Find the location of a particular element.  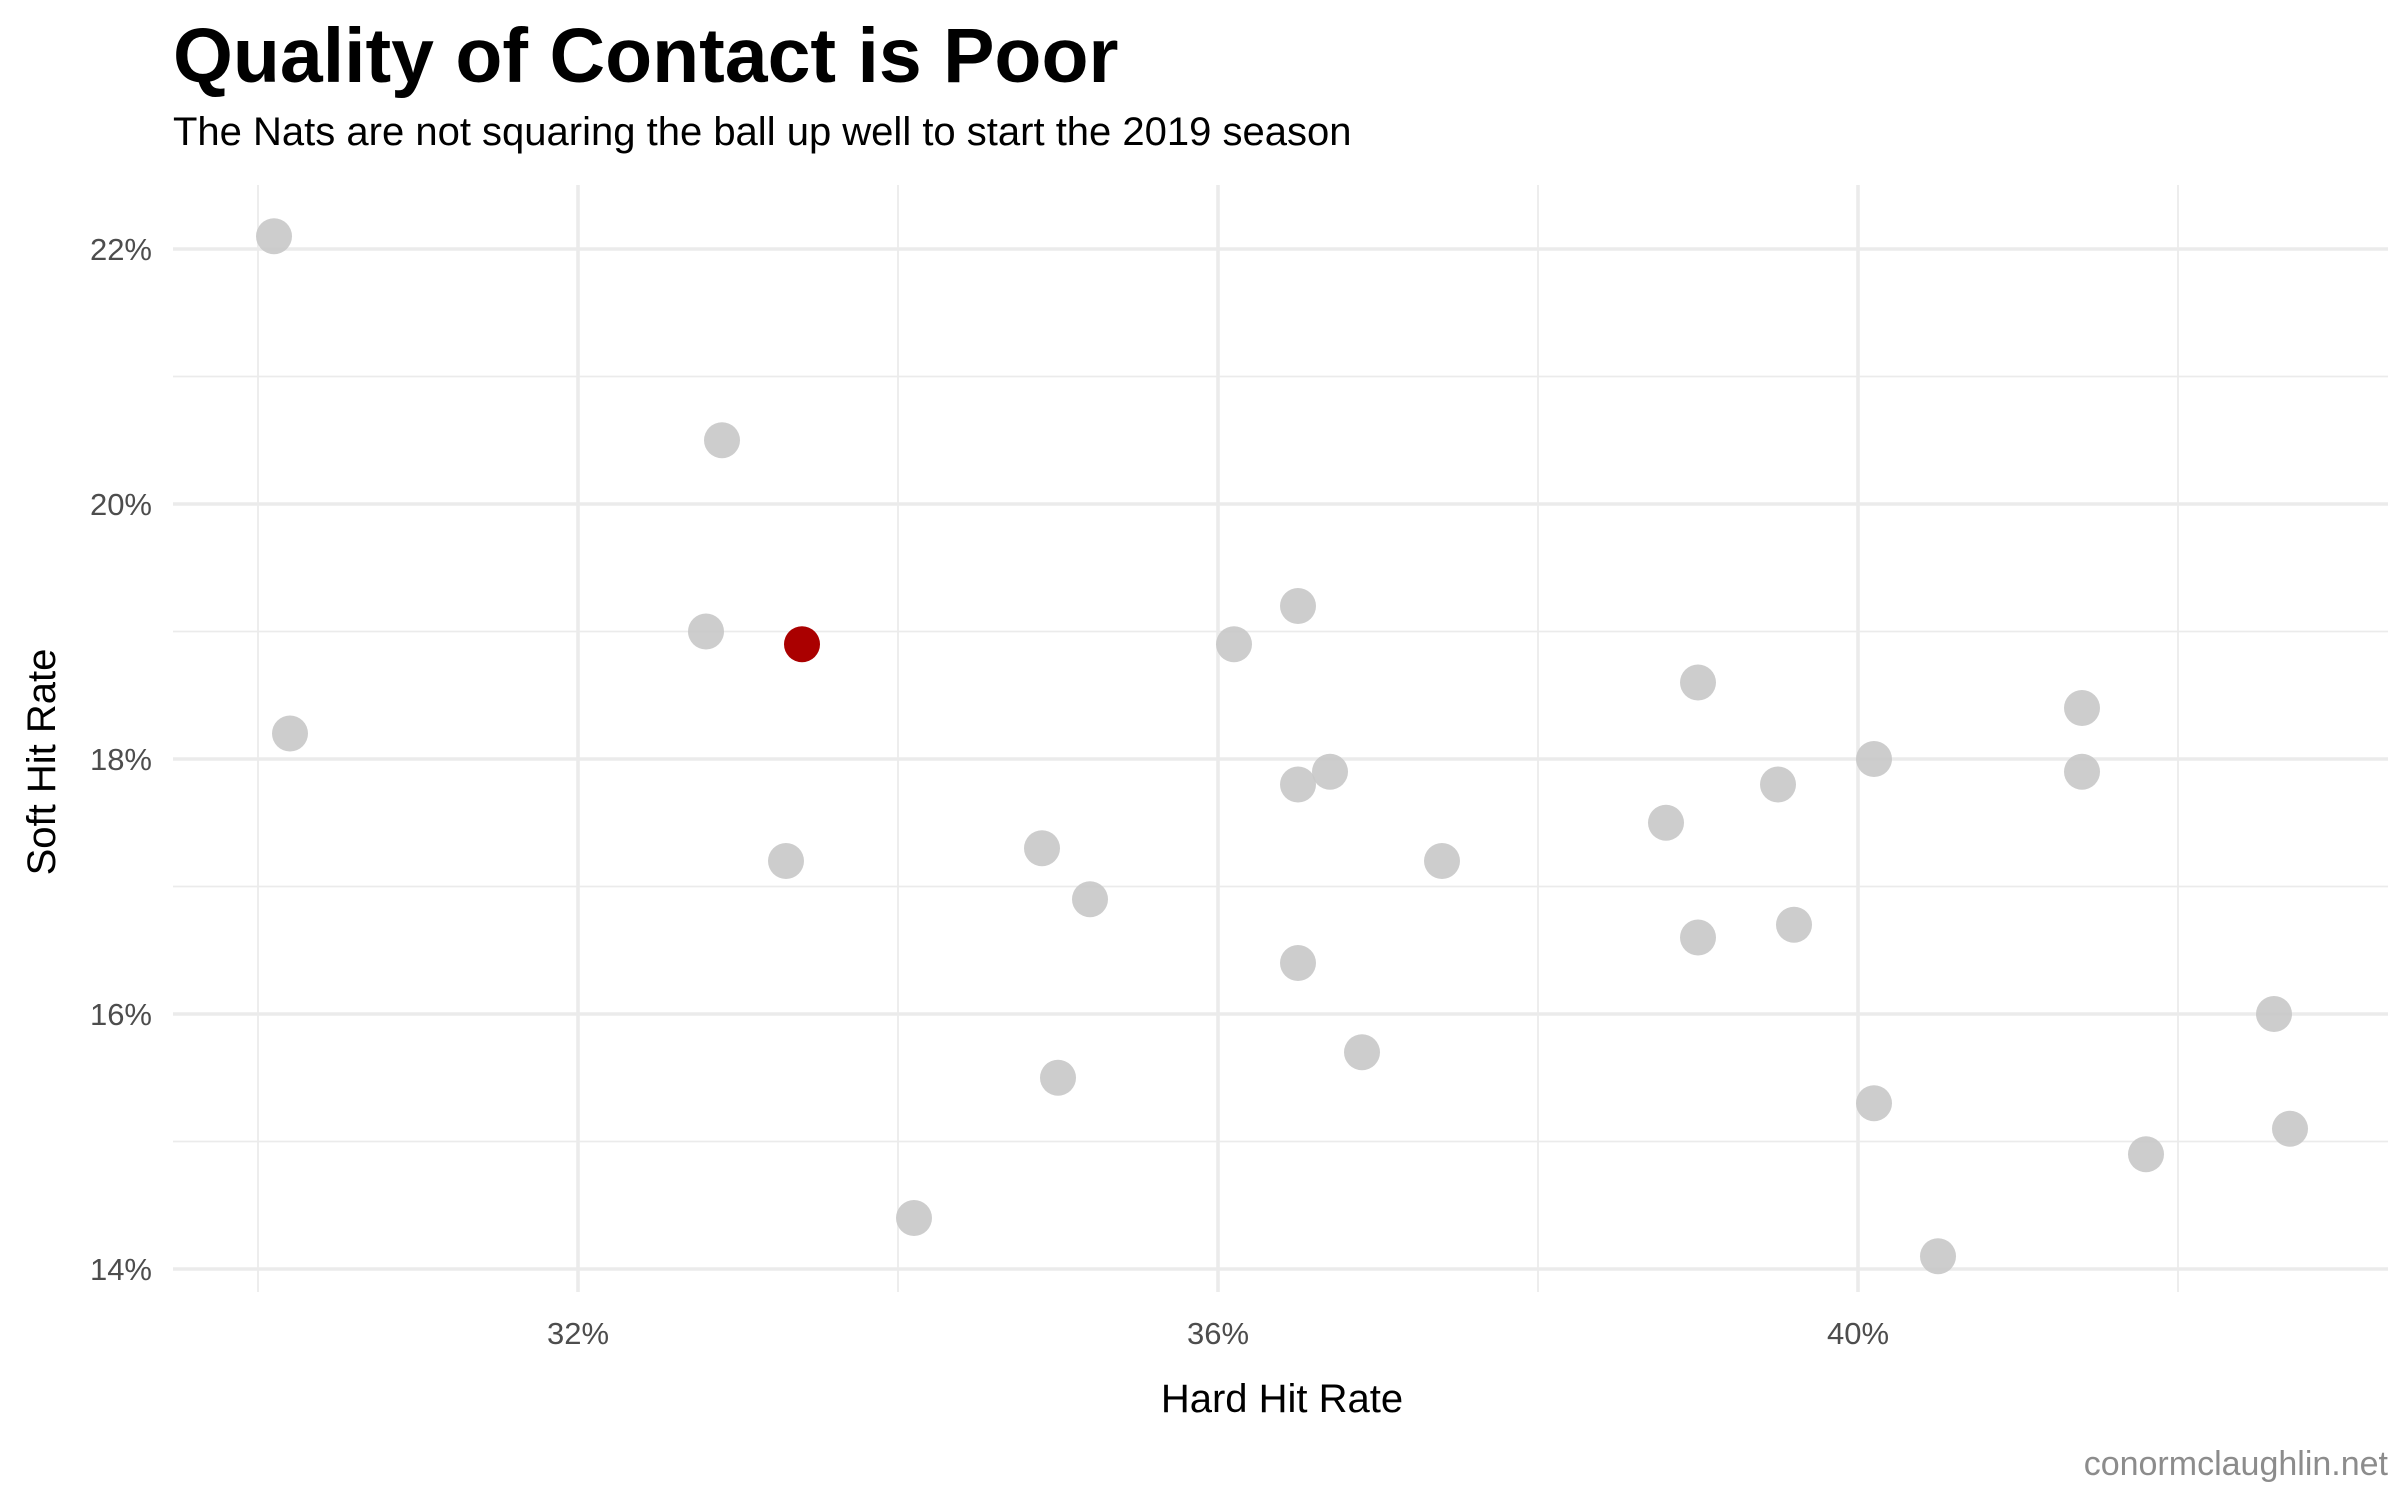

x-axis-title: Hard Hit Rate is located at coordinates (1282, 1399).